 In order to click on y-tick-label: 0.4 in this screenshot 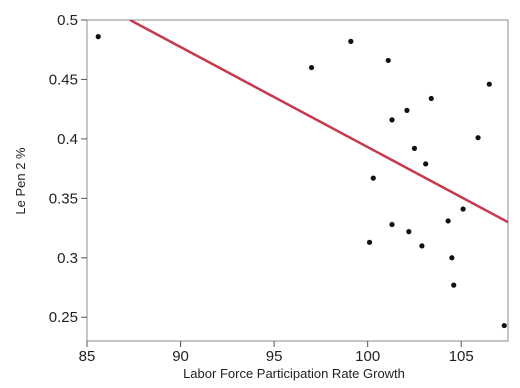, I will do `click(67, 139)`.